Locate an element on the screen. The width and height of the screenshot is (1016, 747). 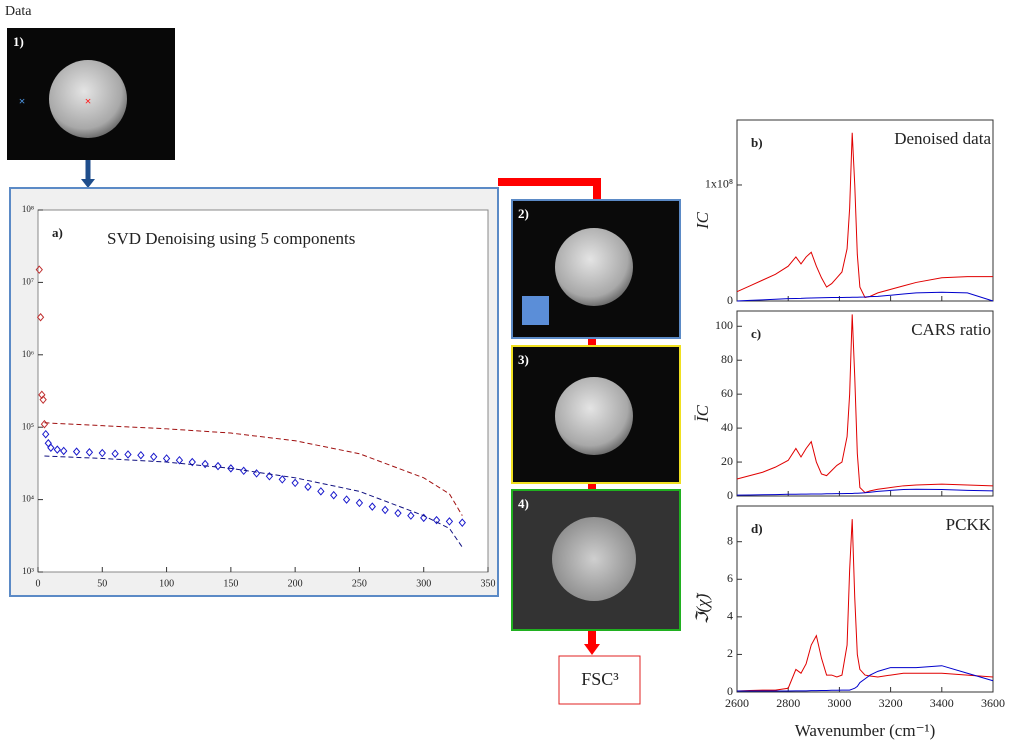
y-axis-label: IC is located at coordinates (702, 220).